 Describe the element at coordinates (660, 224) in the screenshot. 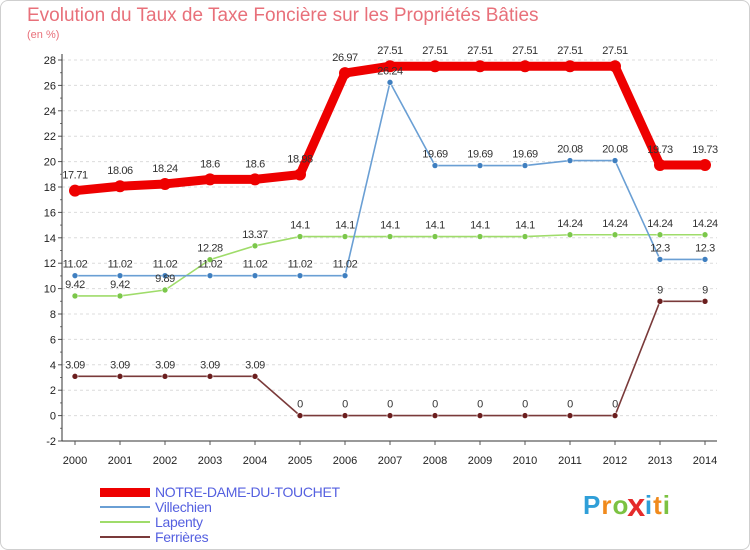

I see `data-label: 14.24` at that location.